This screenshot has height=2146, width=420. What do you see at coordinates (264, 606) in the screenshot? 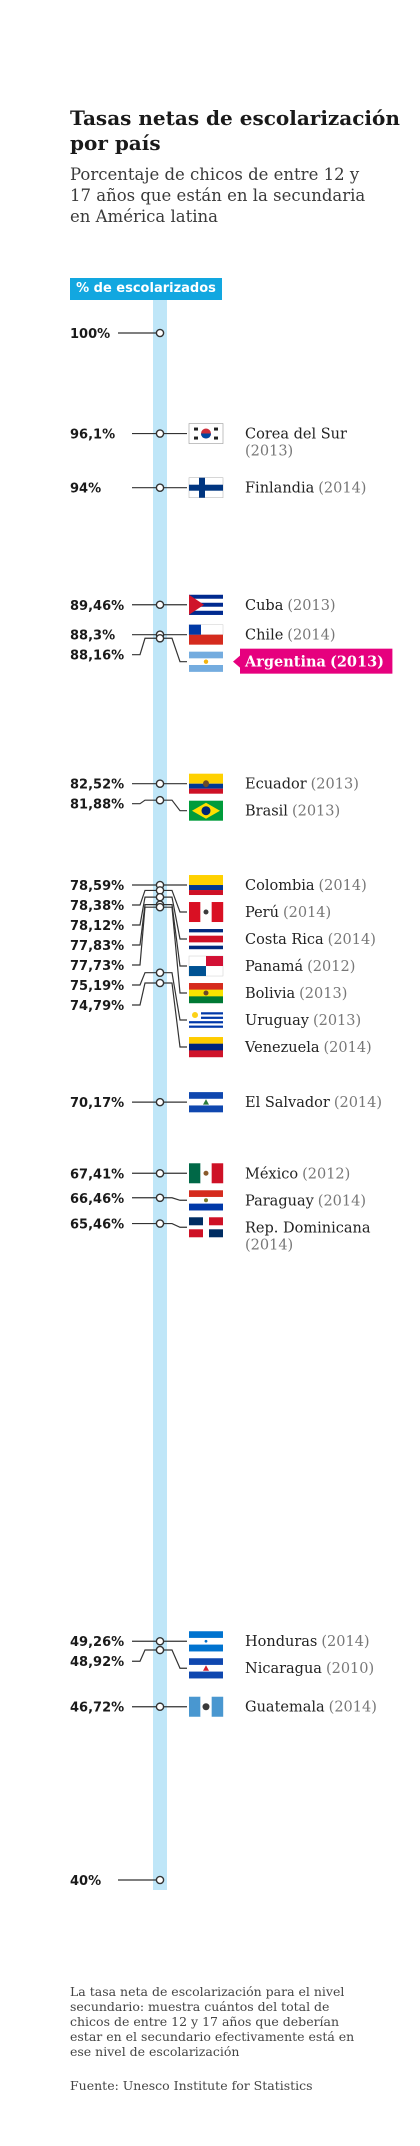
I see `country-name: Cuba` at bounding box center [264, 606].